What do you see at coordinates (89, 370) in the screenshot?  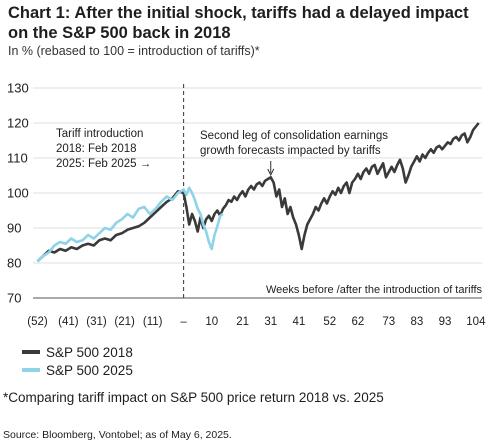 I see `legend-label: S&P 500 2025` at bounding box center [89, 370].